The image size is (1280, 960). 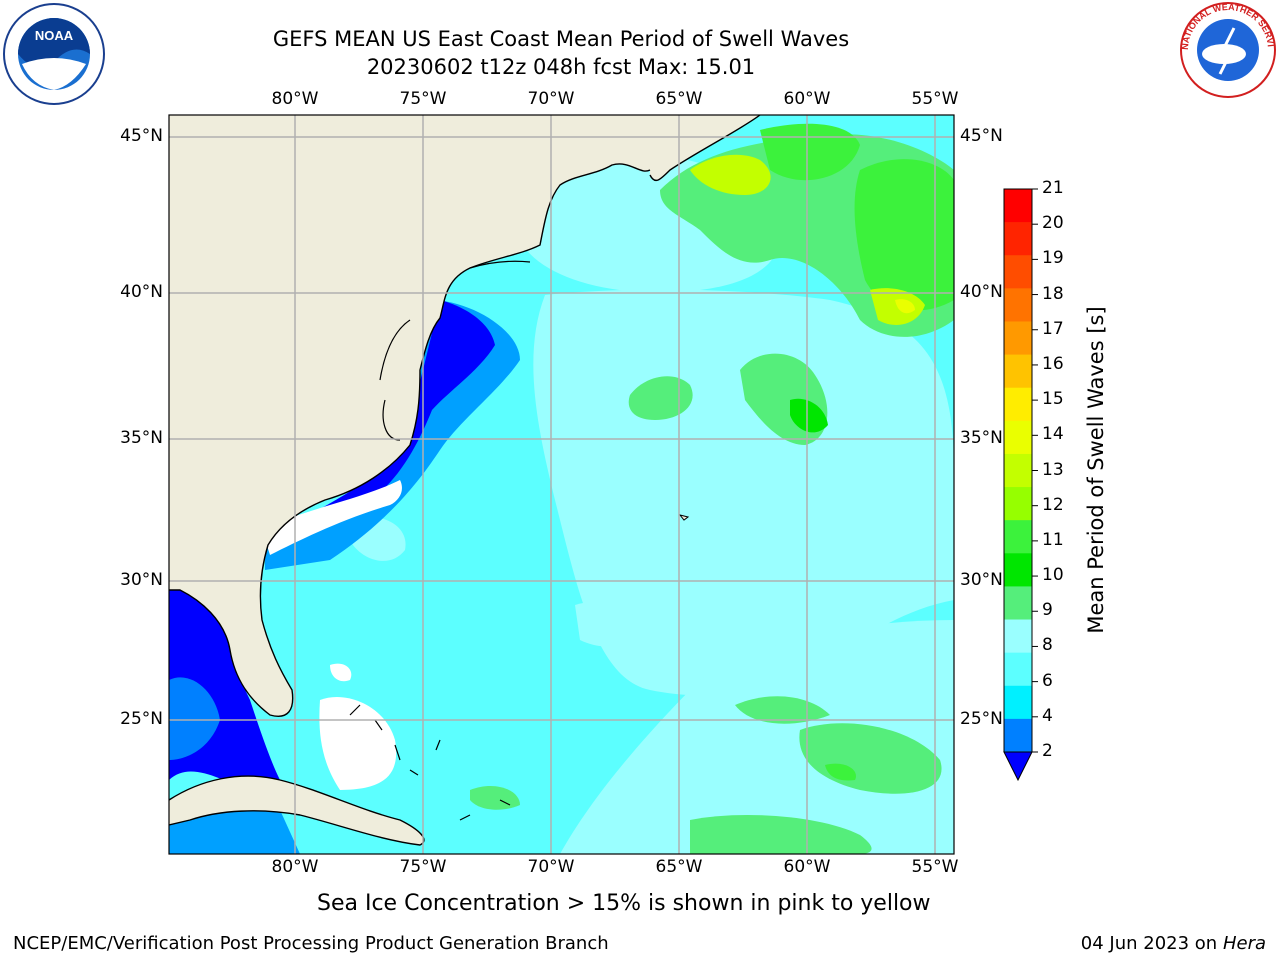 What do you see at coordinates (981, 438) in the screenshot?
I see `lat-label-right: 35°N` at bounding box center [981, 438].